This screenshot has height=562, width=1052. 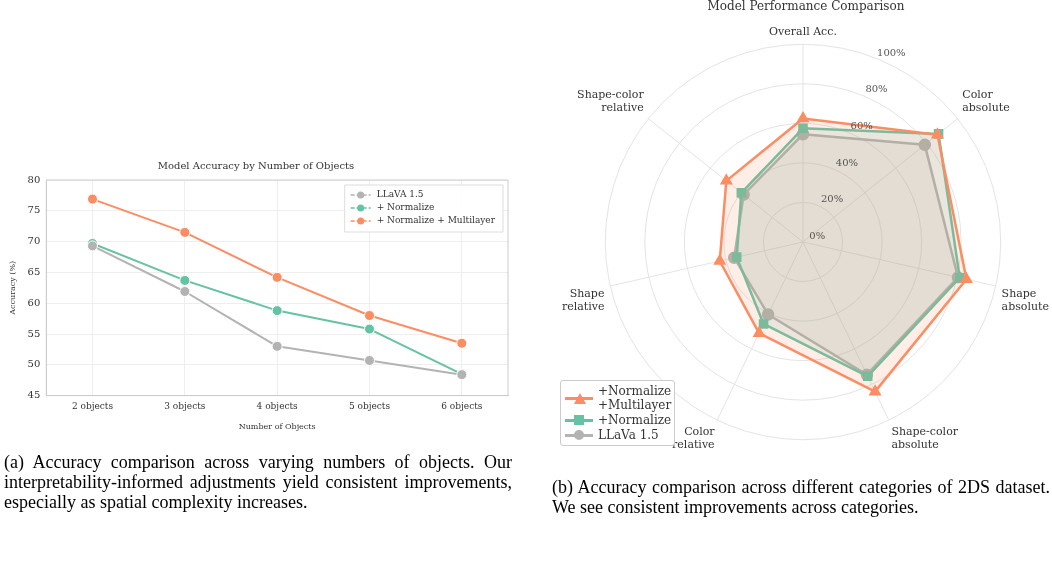 What do you see at coordinates (891, 52) in the screenshot?
I see `y-tick-label: 100%` at bounding box center [891, 52].